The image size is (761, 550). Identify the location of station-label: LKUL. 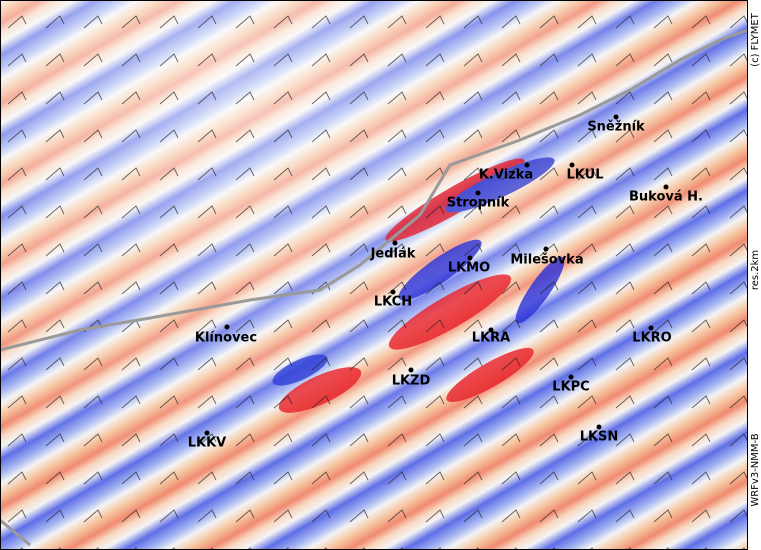
(585, 175).